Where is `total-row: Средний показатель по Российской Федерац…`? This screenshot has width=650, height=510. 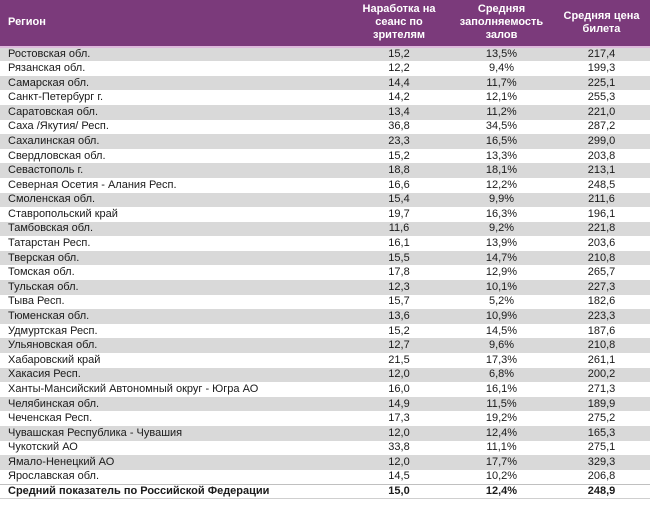 total-row: Средний показатель по Российской Федерац… is located at coordinates (325, 491).